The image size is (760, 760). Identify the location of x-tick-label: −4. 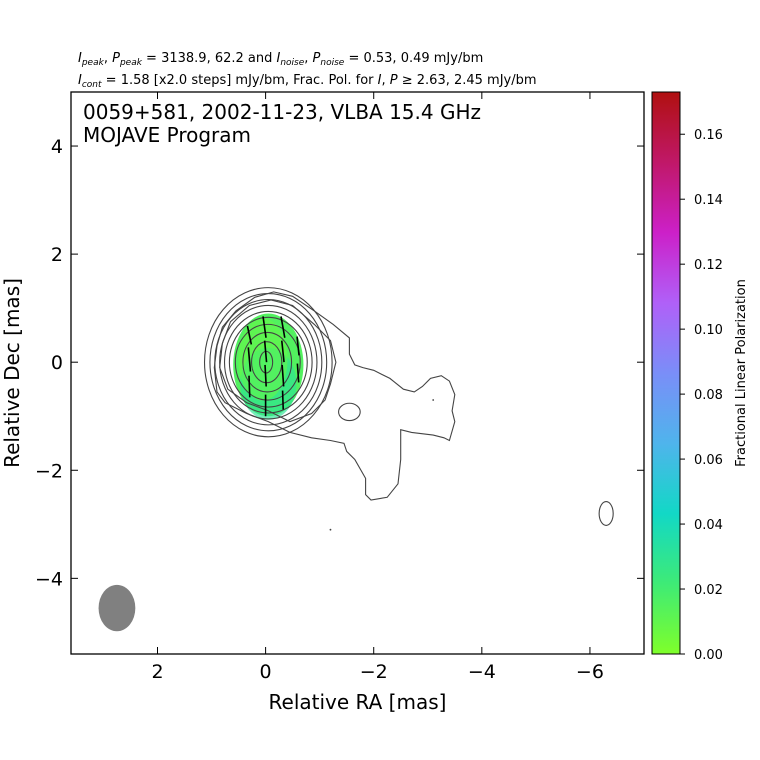
(482, 672).